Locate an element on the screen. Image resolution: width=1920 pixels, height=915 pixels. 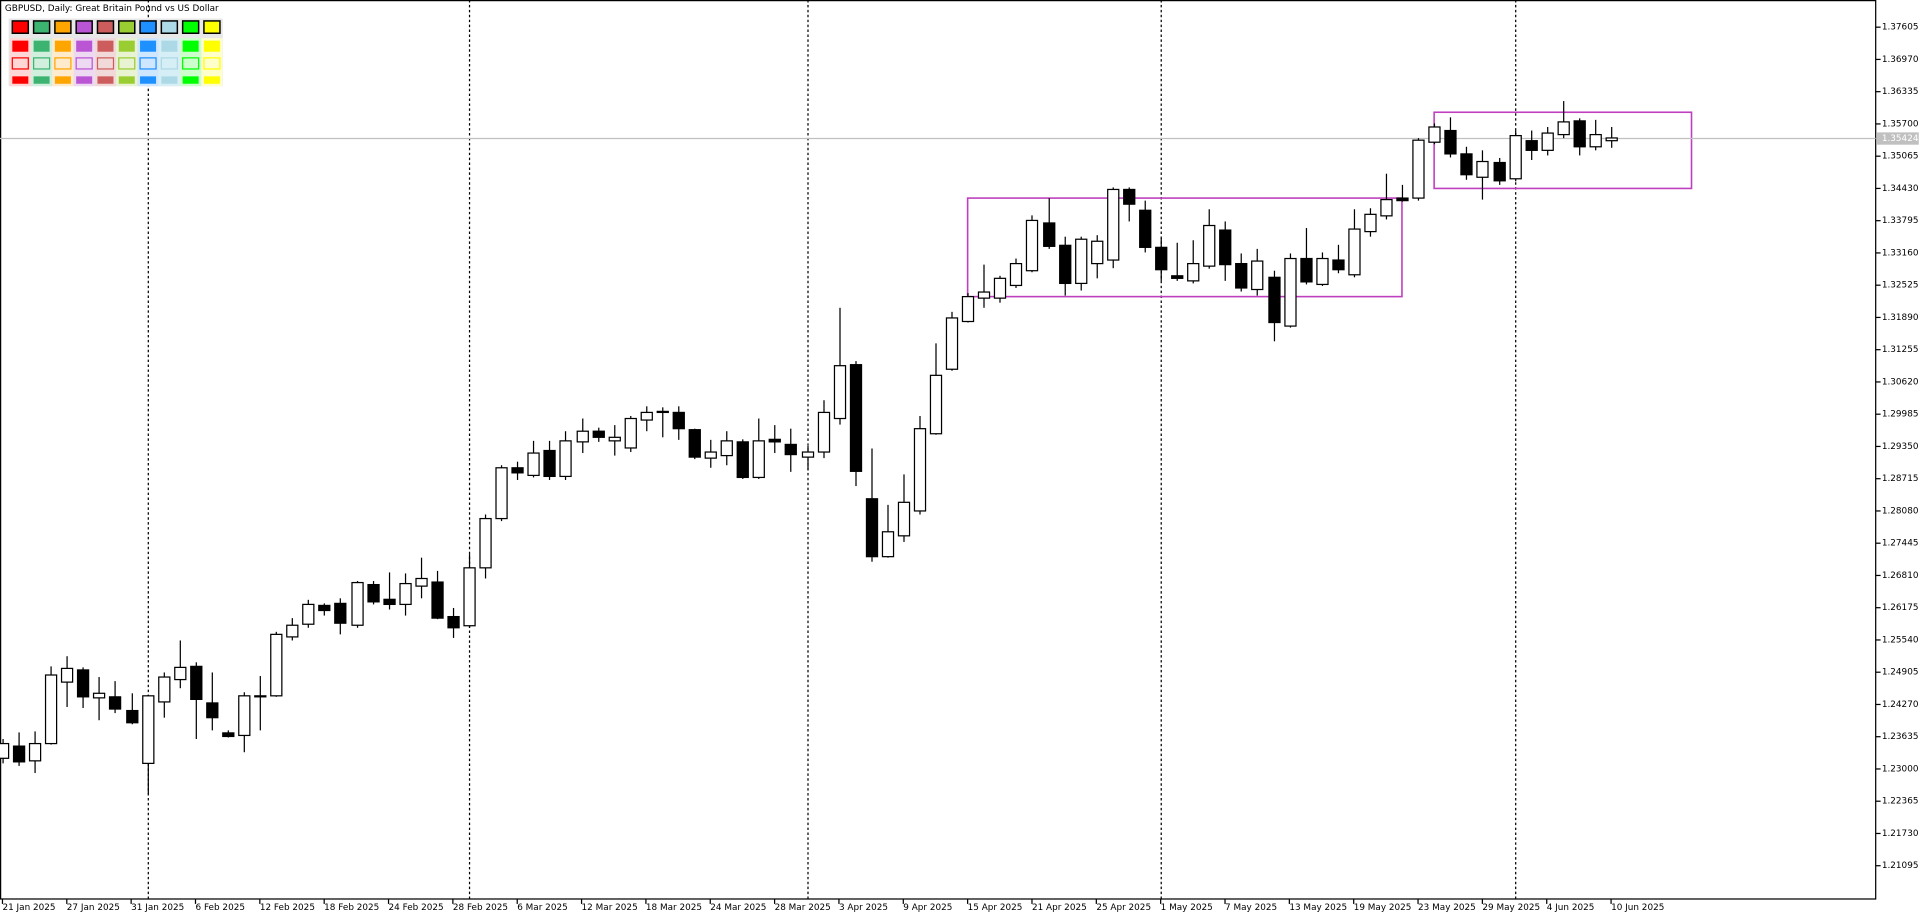
x-tick-label: 12 Feb 2025 is located at coordinates (287, 908).